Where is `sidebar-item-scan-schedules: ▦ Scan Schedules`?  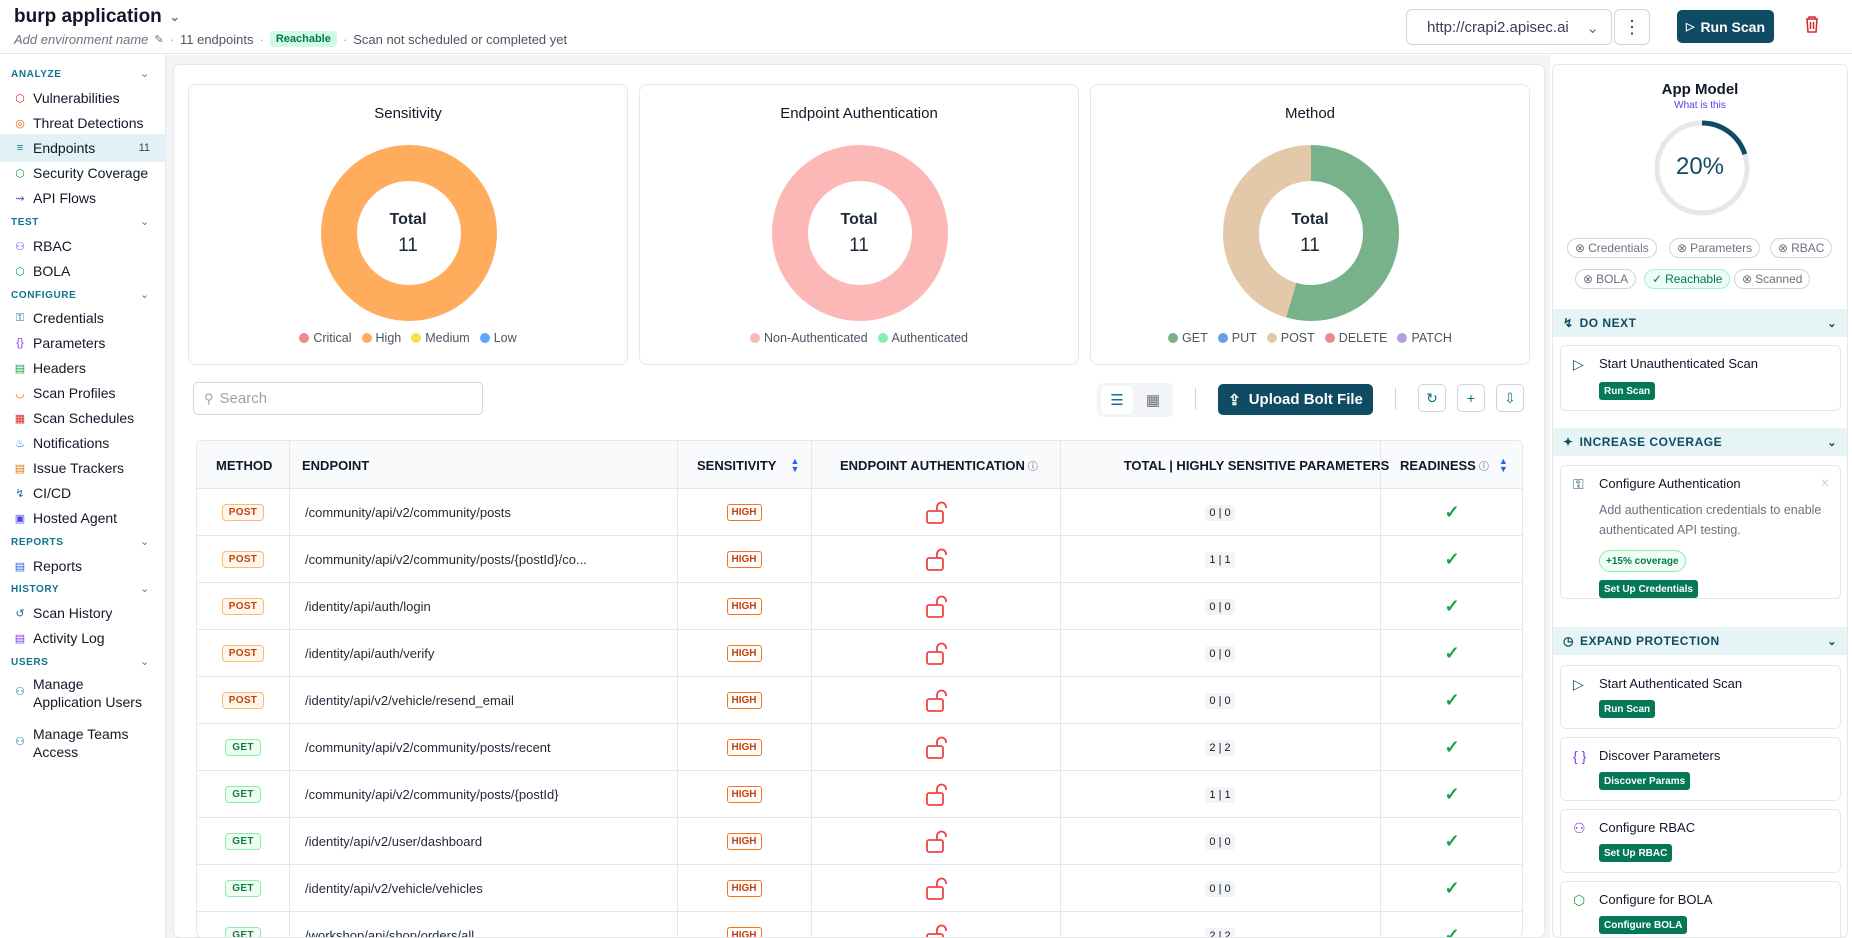 sidebar-item-scan-schedules: ▦ Scan Schedules is located at coordinates (83, 418).